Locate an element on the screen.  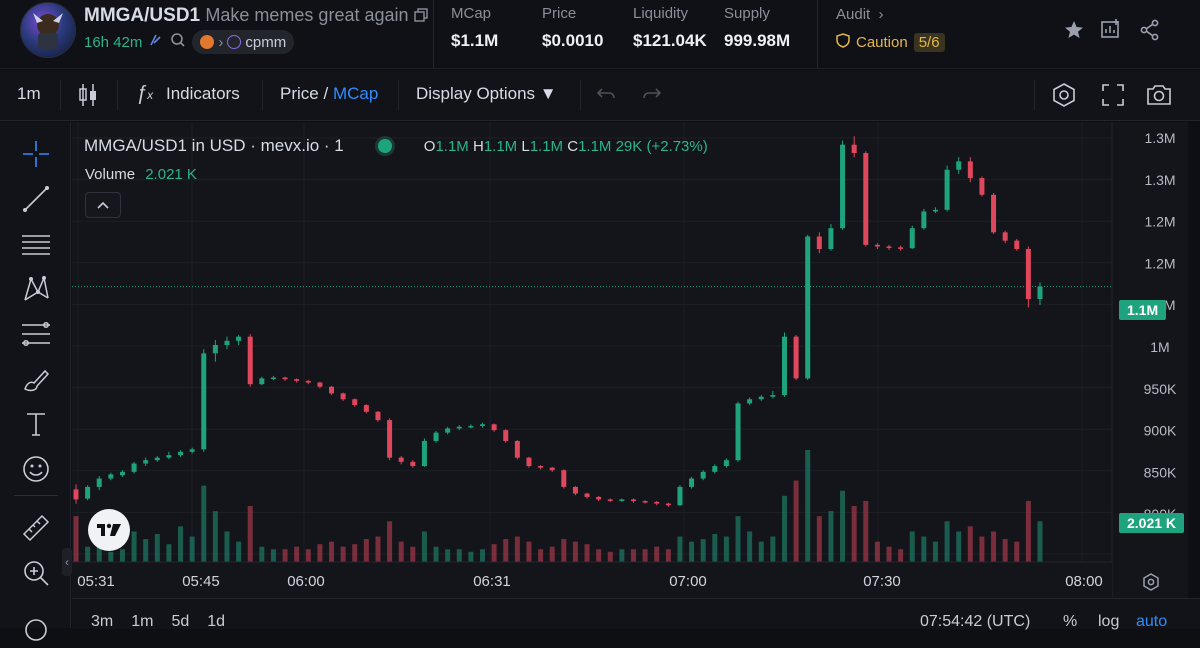
legend-open: 1.1M is located at coordinates (452, 146).